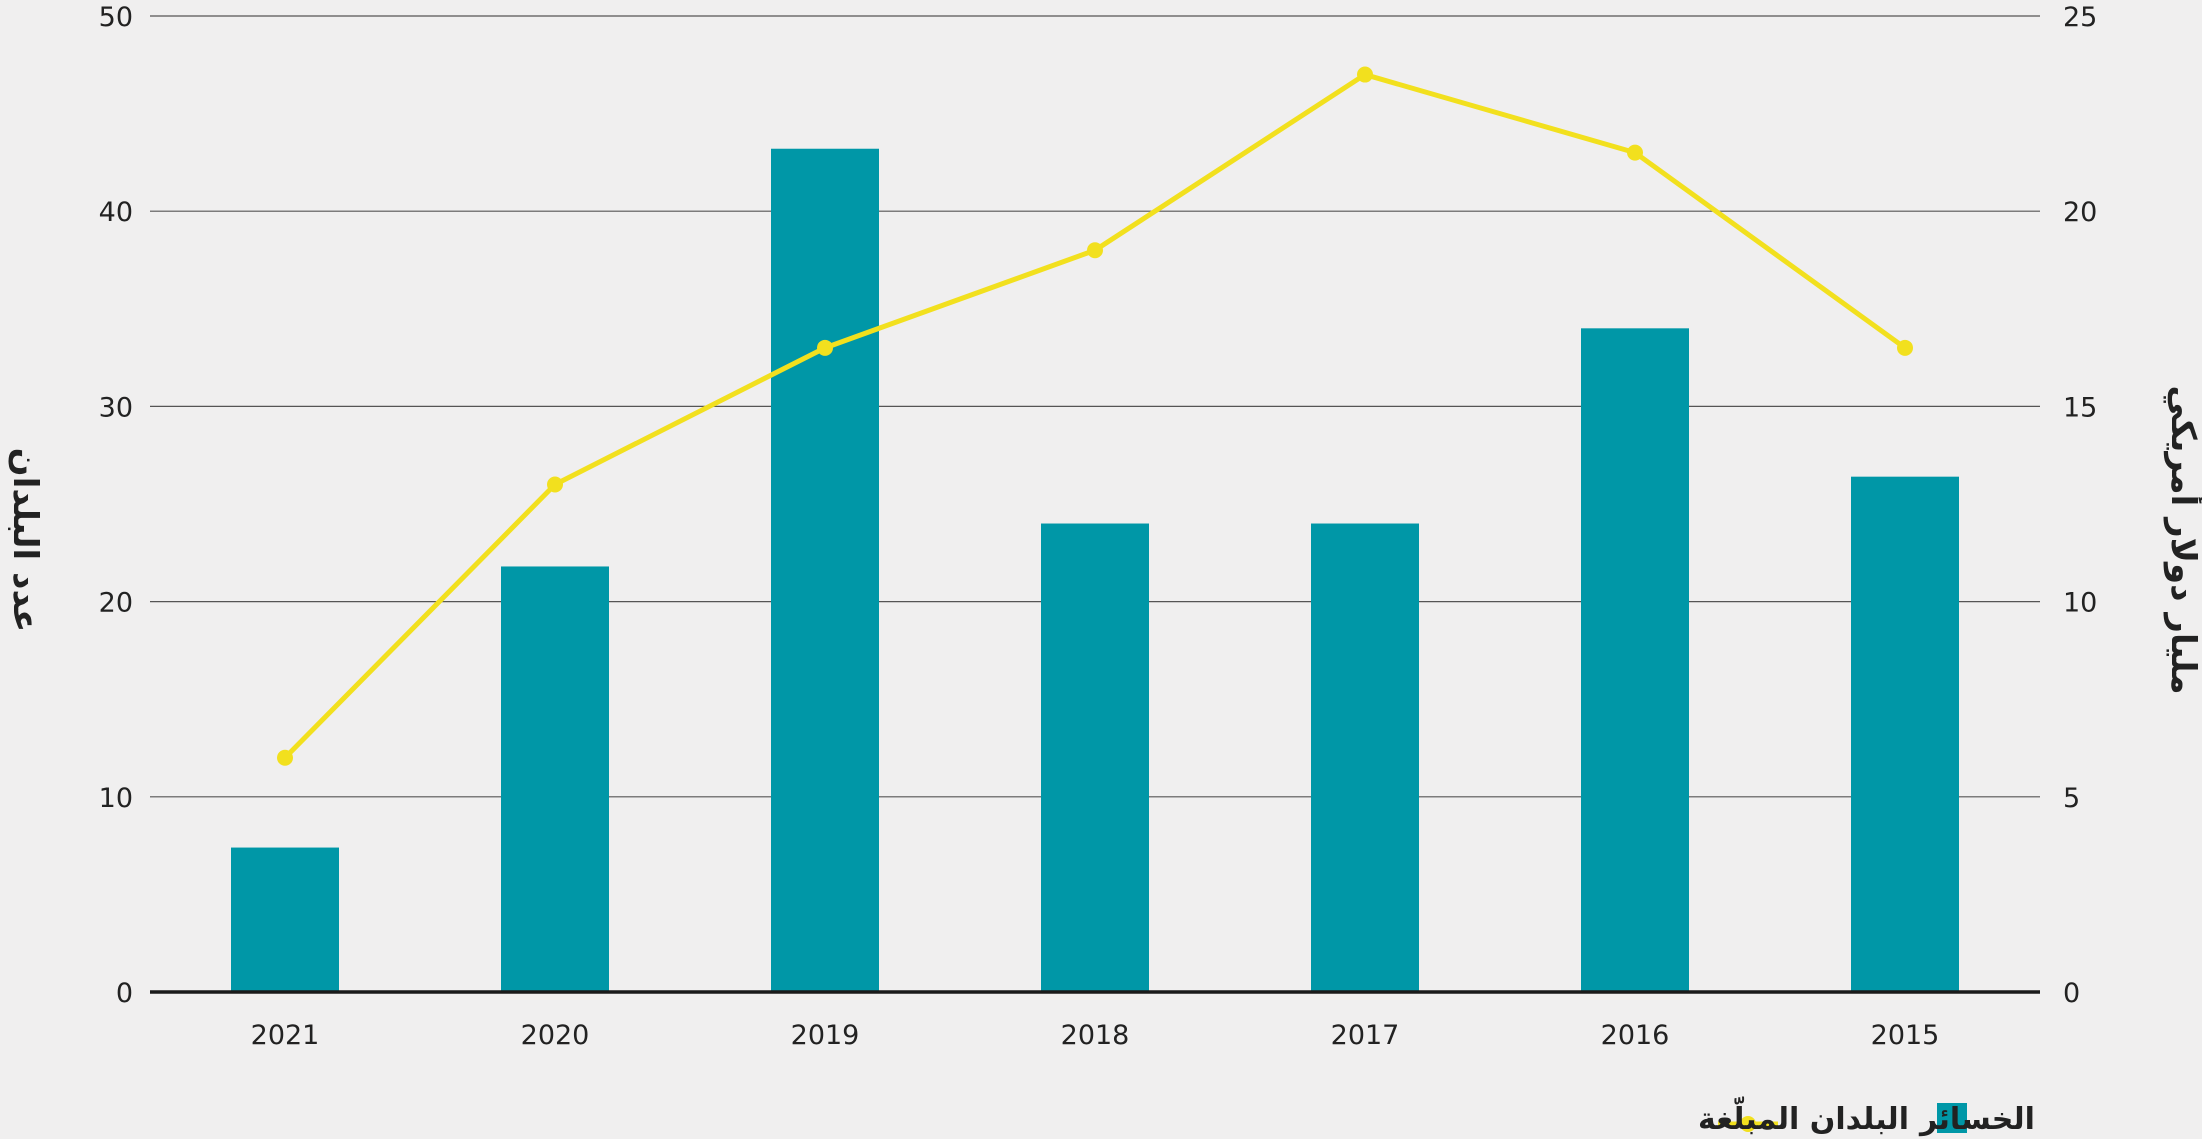  What do you see at coordinates (1365, 757) in the screenshot?
I see `bar-2017` at bounding box center [1365, 757].